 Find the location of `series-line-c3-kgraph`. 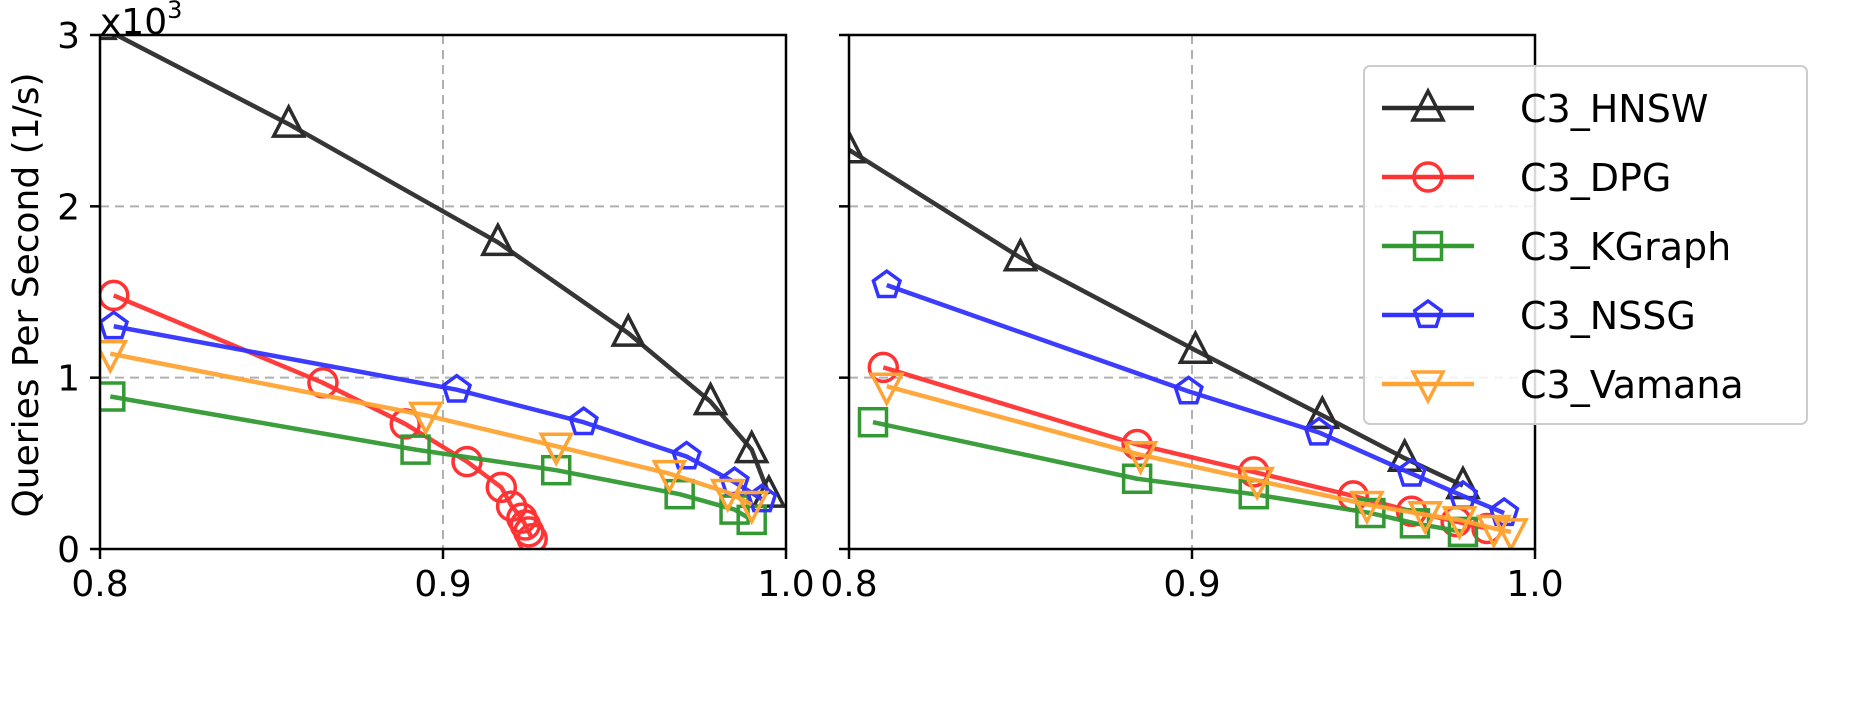

series-line-c3-kgraph is located at coordinates (1168, 477).